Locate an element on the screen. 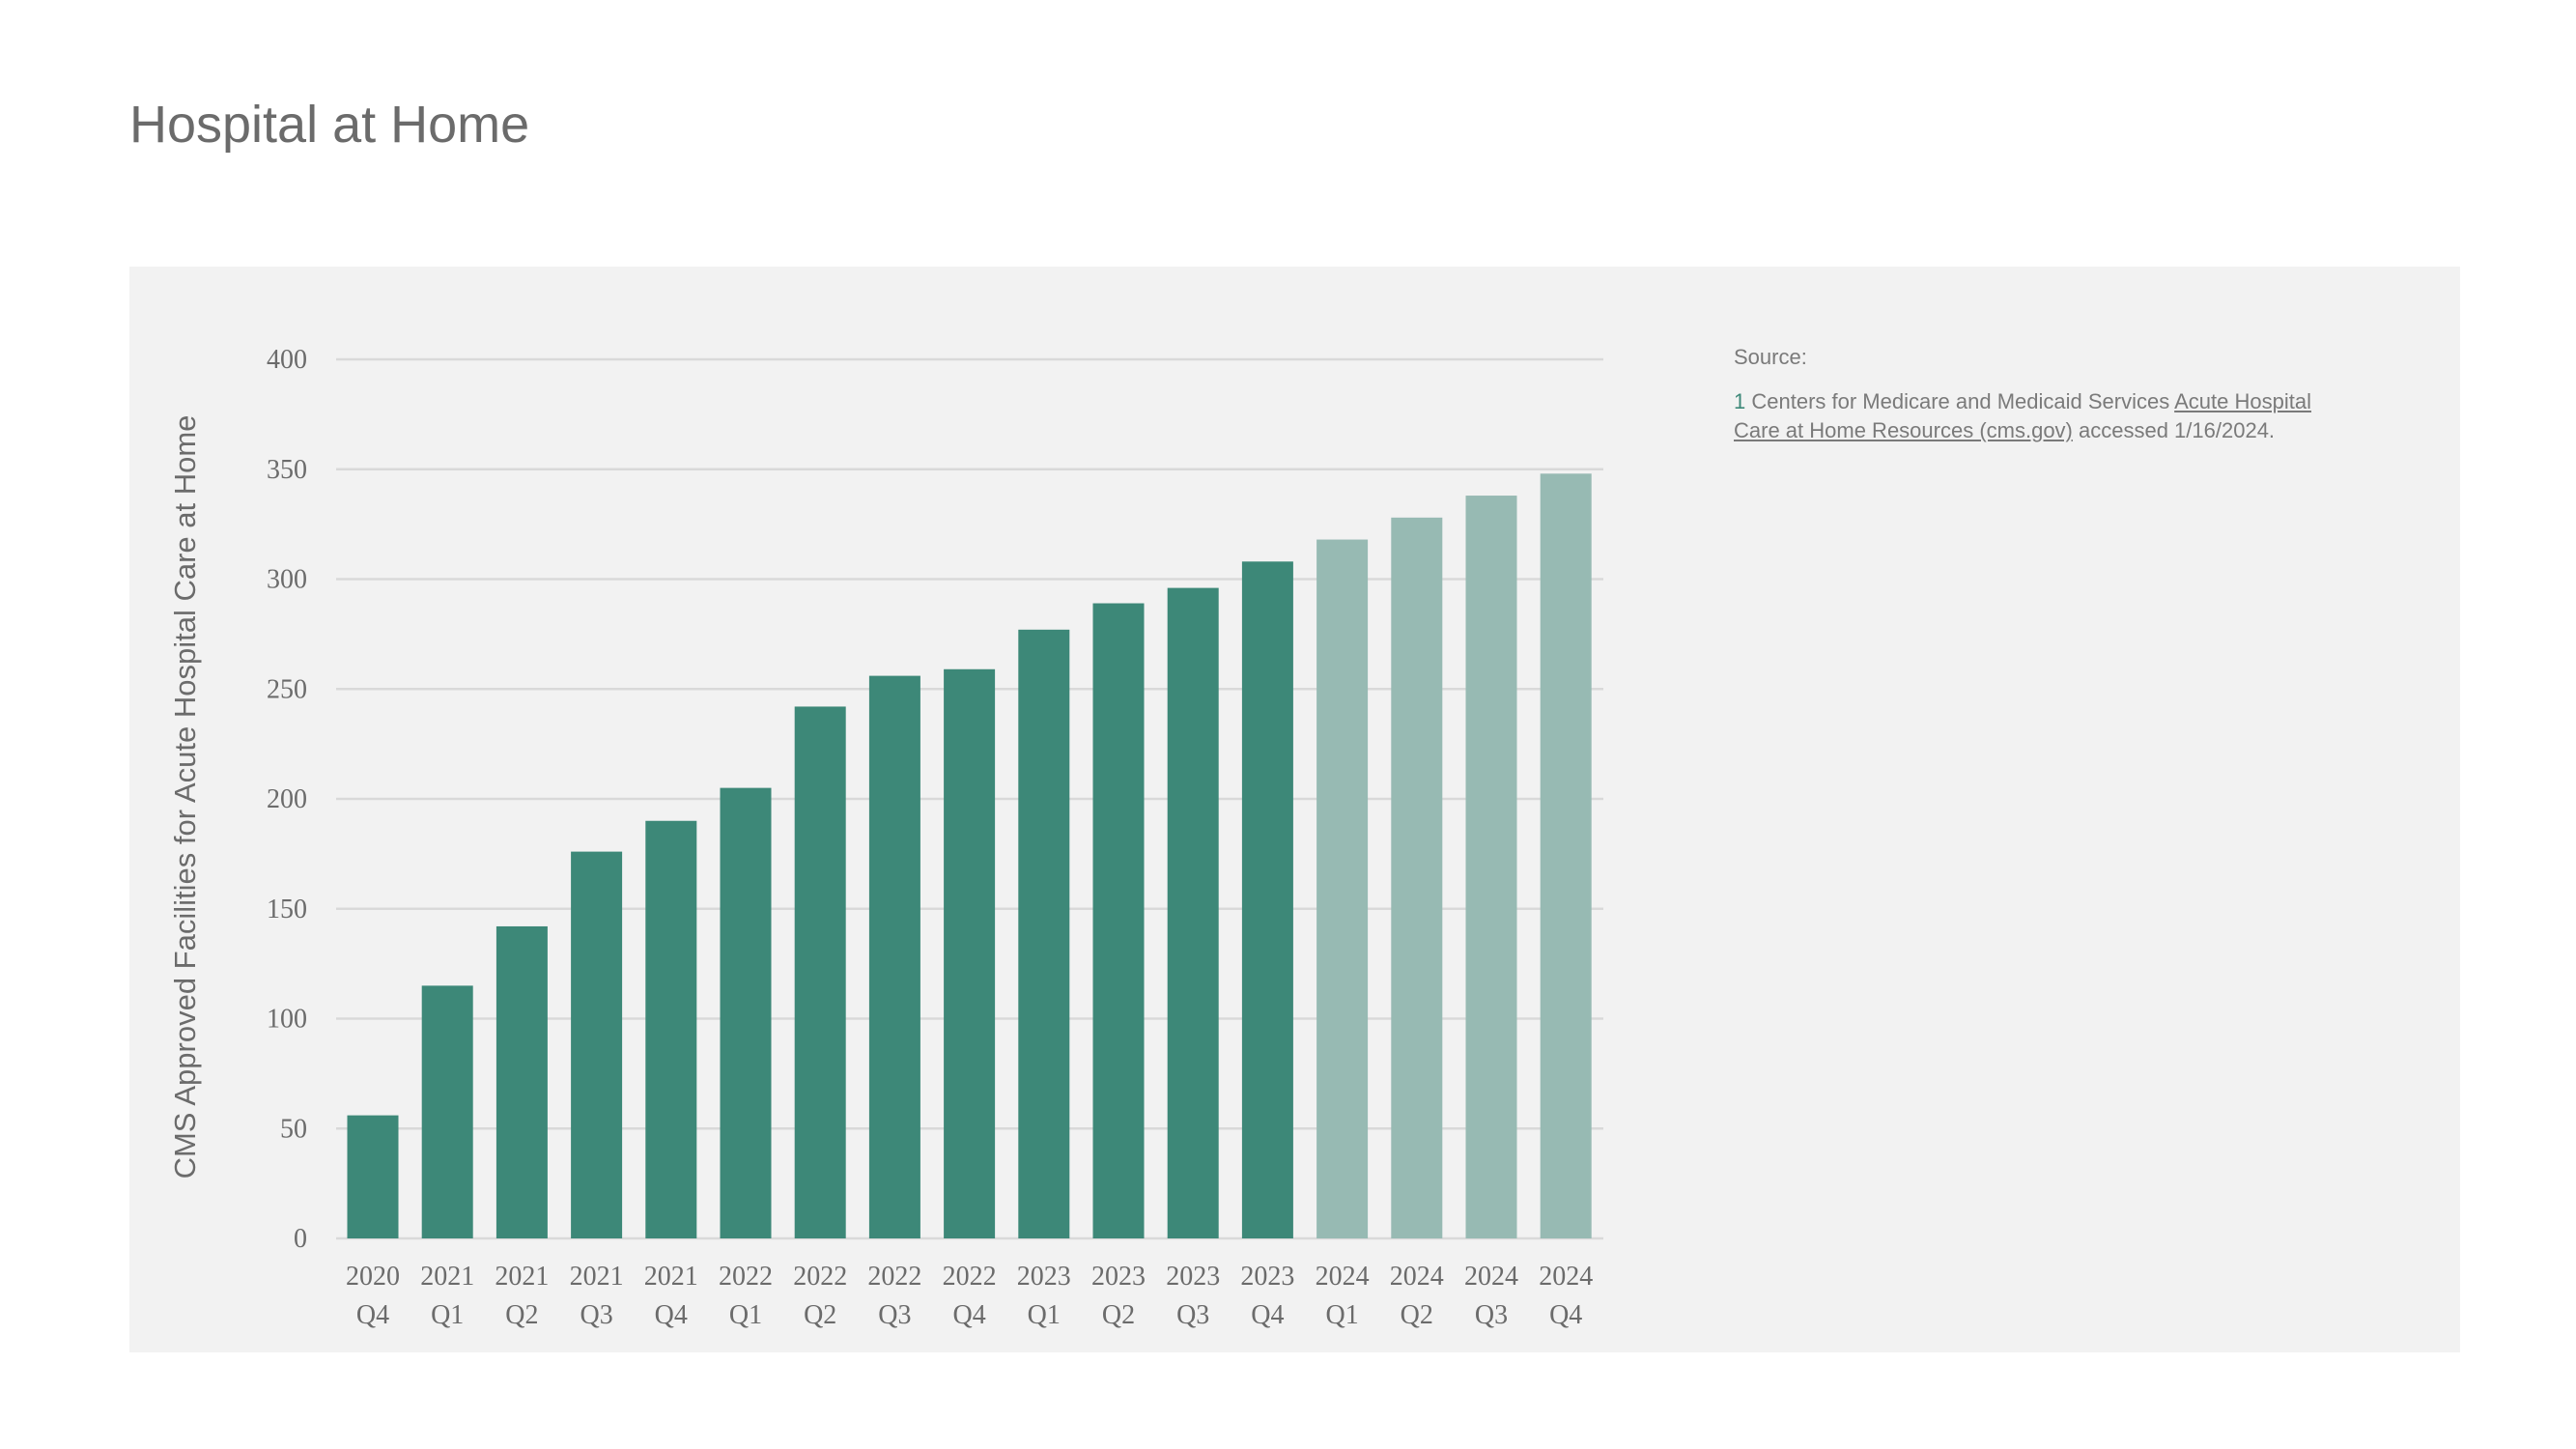 Image resolution: width=2576 pixels, height=1449 pixels. y-axis-ticks: 0 50 100 150 200 250 300 350 400 is located at coordinates (287, 799).